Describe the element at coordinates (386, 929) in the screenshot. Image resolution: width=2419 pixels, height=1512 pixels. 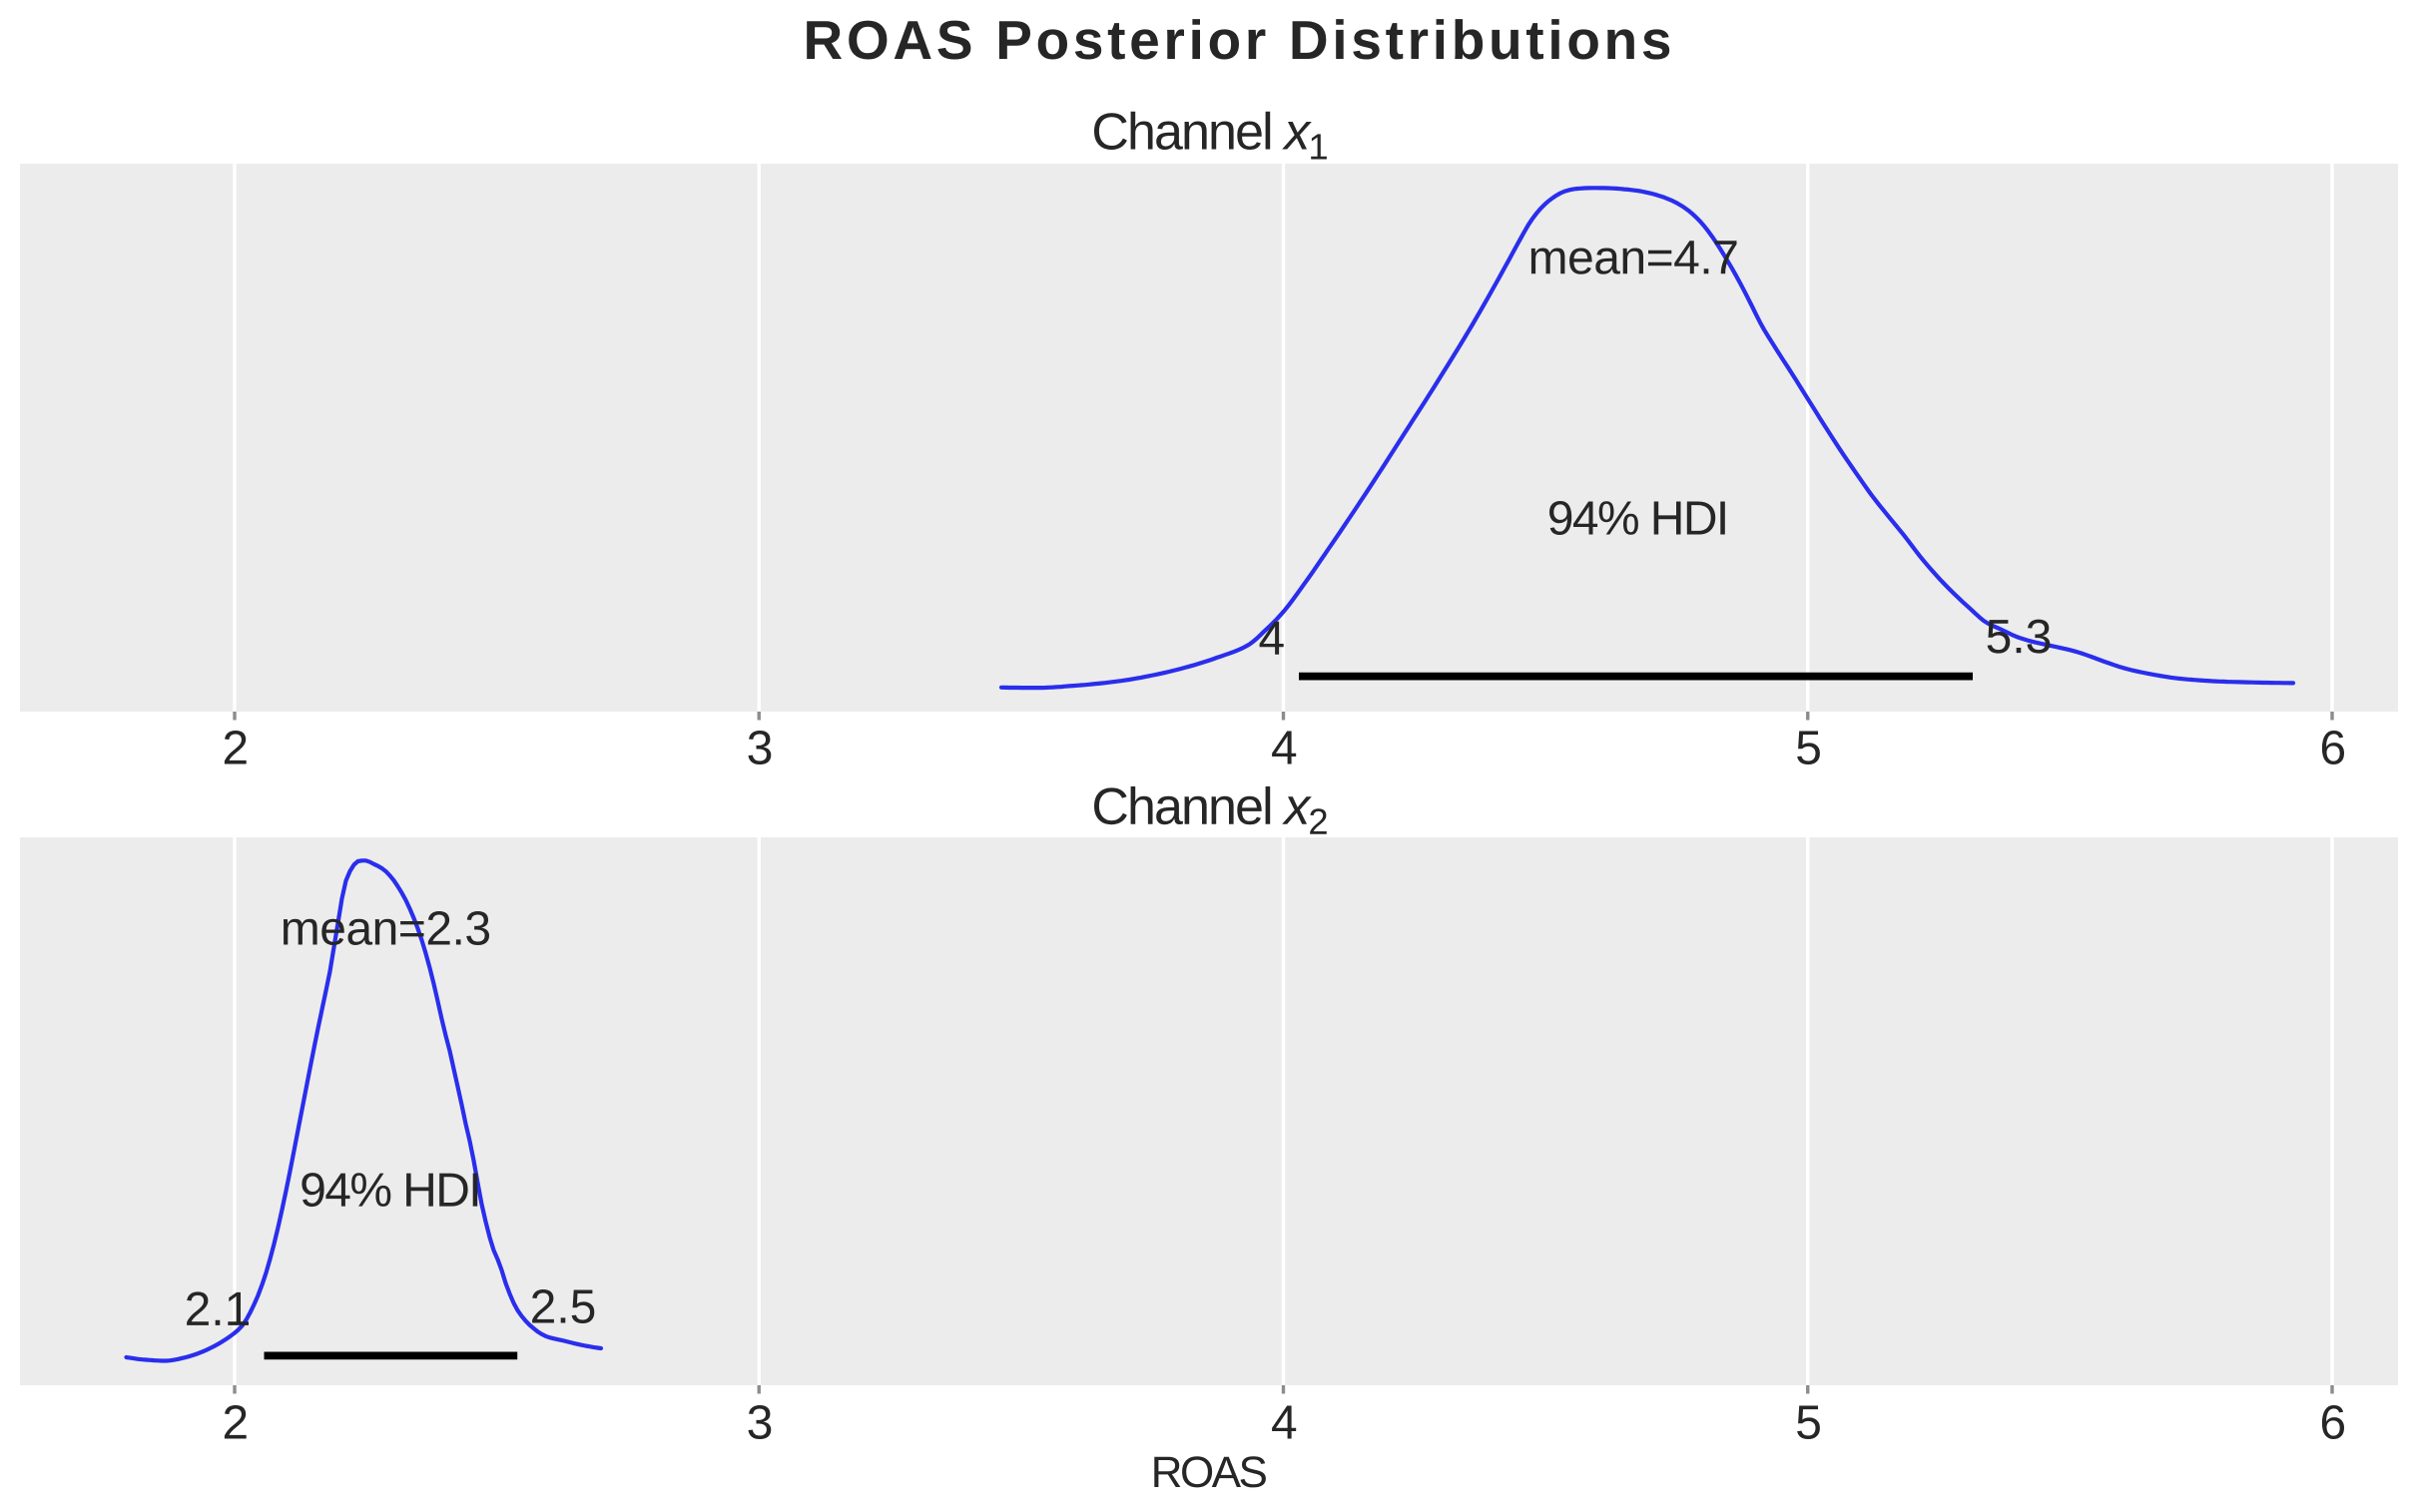
I see `svg-text: mean=2.3` at that location.